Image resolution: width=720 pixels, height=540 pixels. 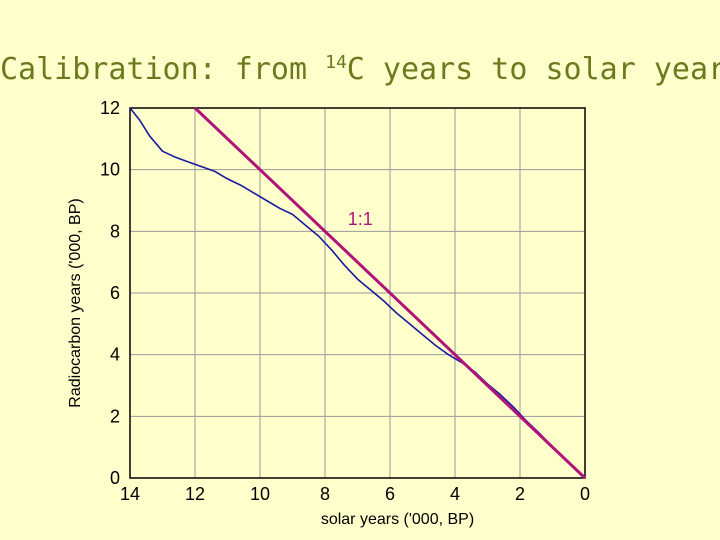 What do you see at coordinates (75, 302) in the screenshot?
I see `y-axis-label: Radiocarbon years ('000, BP)` at bounding box center [75, 302].